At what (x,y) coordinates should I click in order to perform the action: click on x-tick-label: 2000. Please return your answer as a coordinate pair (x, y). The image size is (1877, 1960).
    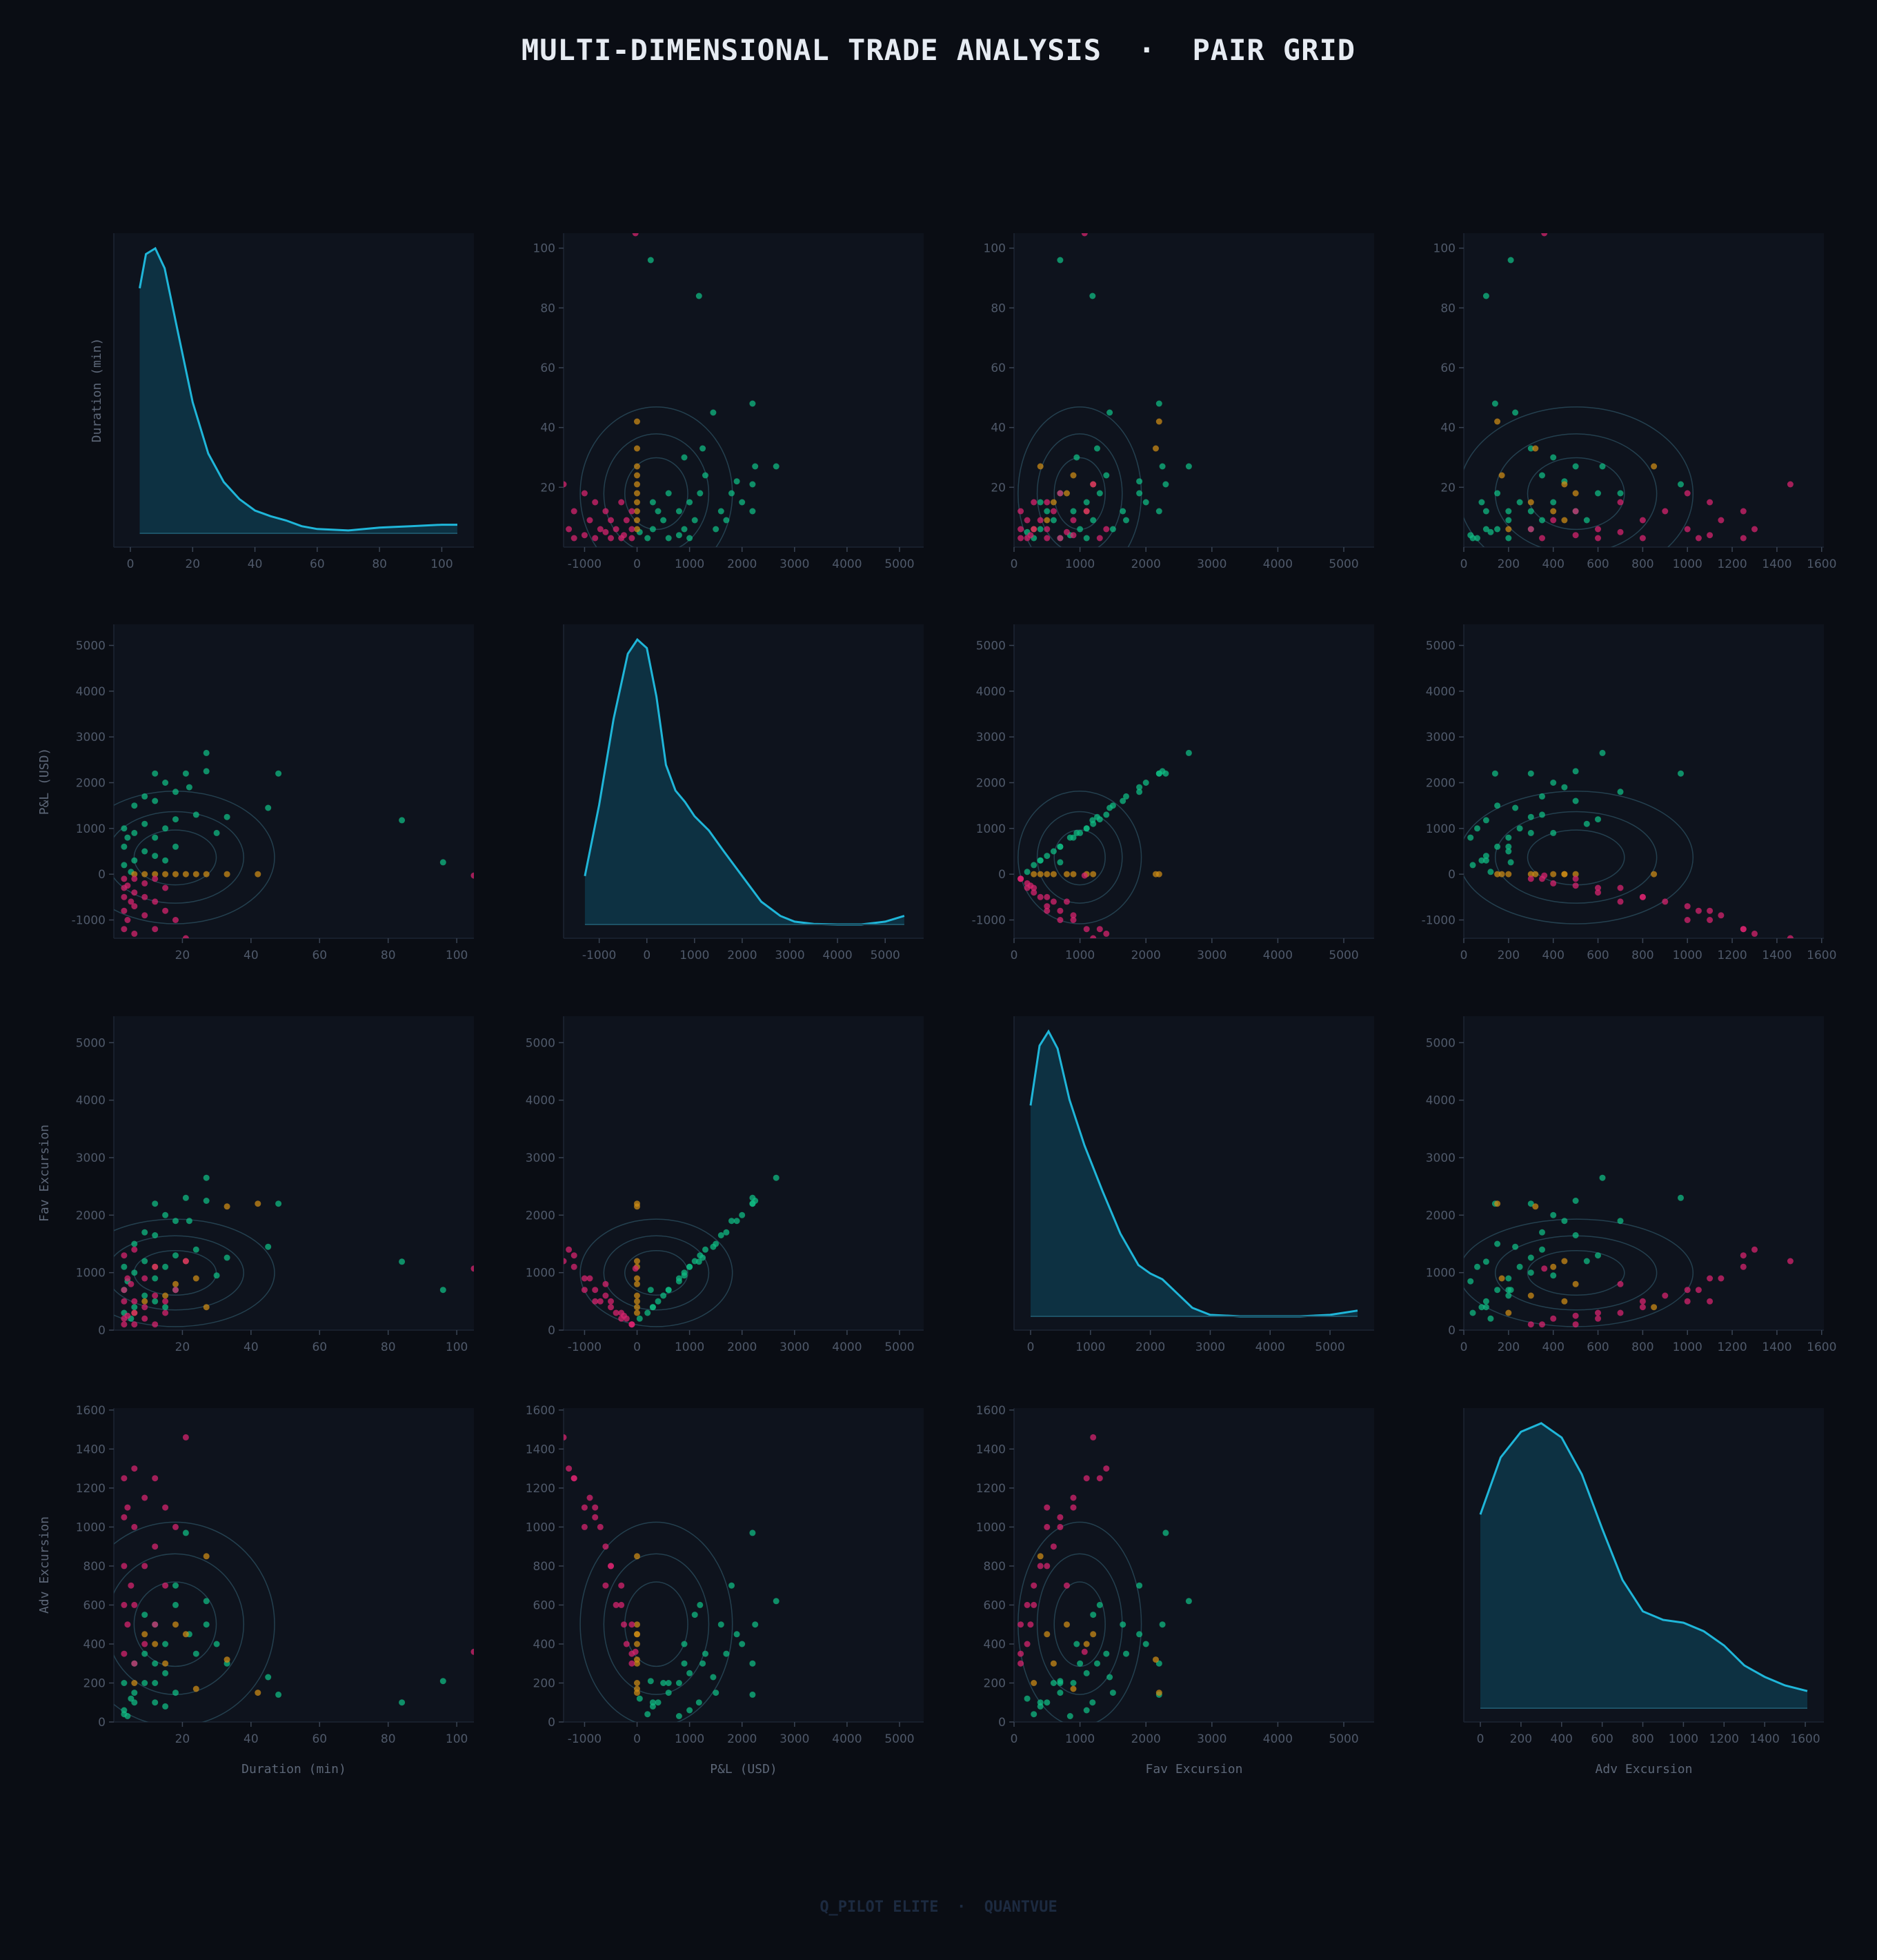
    Looking at the image, I should click on (1146, 955).